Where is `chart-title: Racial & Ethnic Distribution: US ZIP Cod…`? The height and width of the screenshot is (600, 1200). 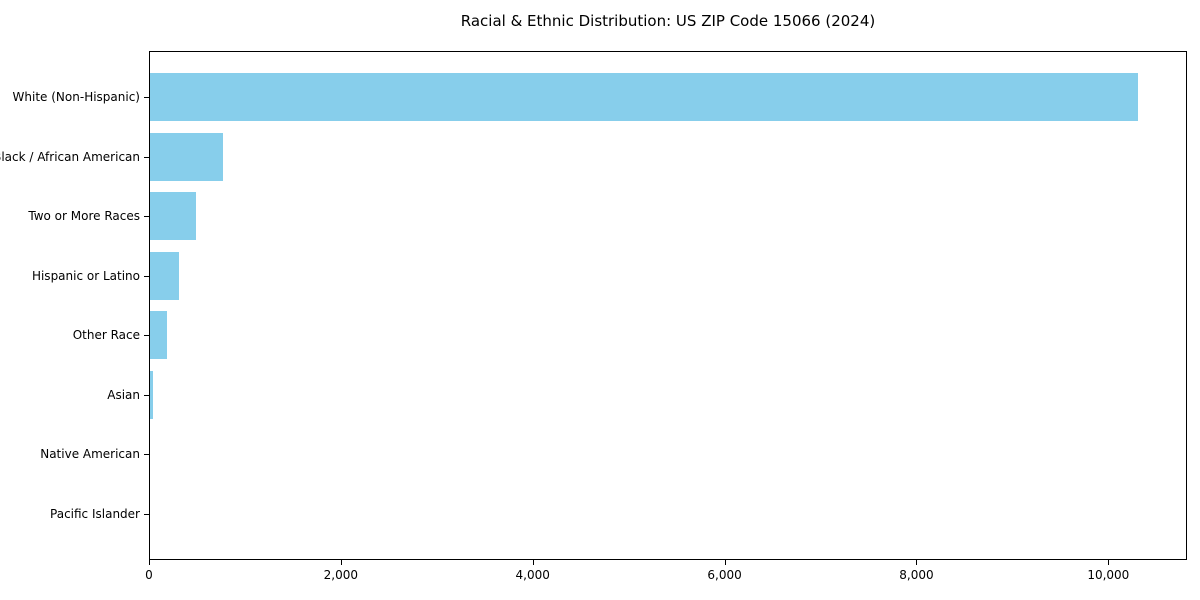
chart-title: Racial & Ethnic Distribution: US ZIP Cod… is located at coordinates (668, 21).